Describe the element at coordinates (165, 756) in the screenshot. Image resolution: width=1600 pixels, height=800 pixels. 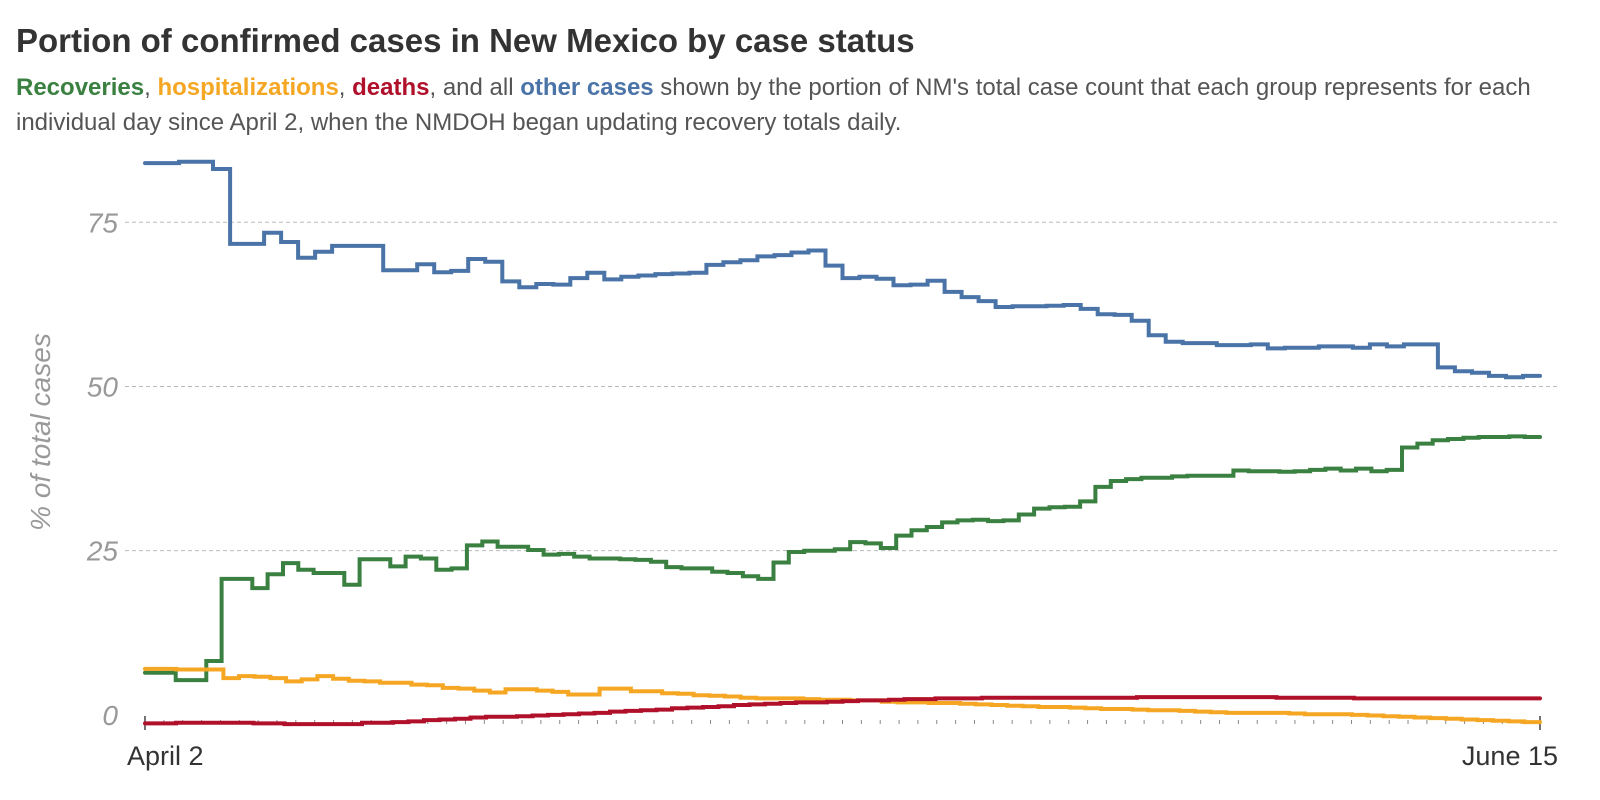
I see `x-tick-label: April 2` at that location.